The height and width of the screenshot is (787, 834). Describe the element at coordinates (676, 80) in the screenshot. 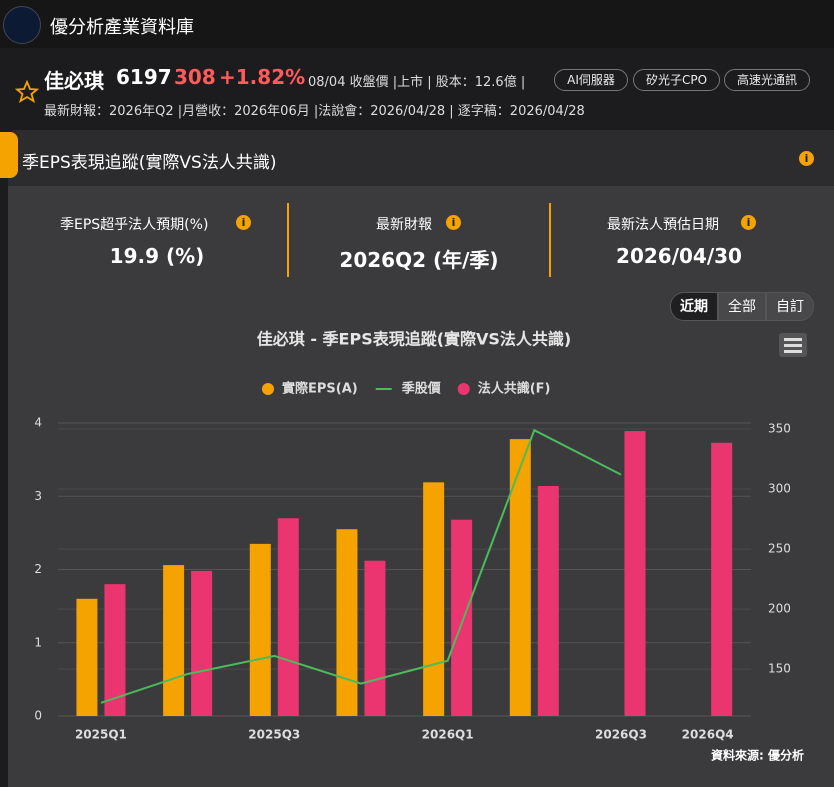

I see `tag: 矽光子CPO` at that location.